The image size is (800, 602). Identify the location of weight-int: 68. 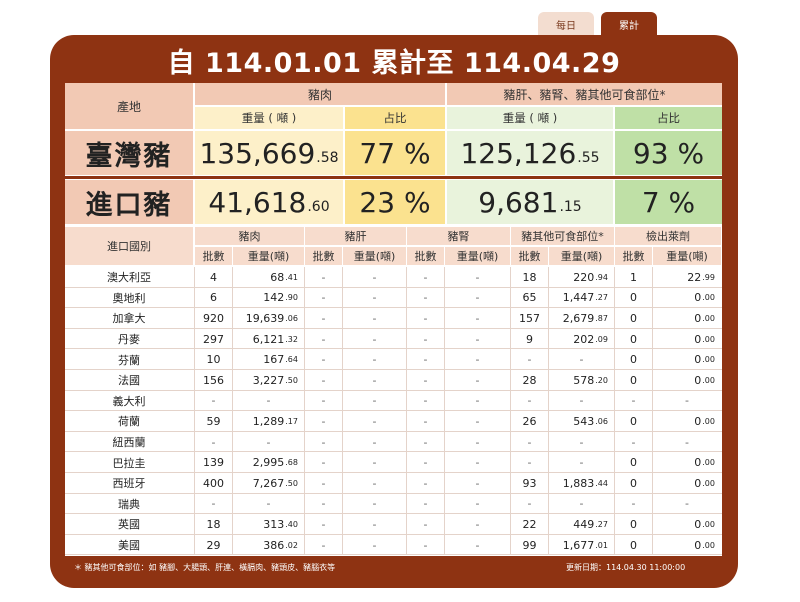
(277, 277).